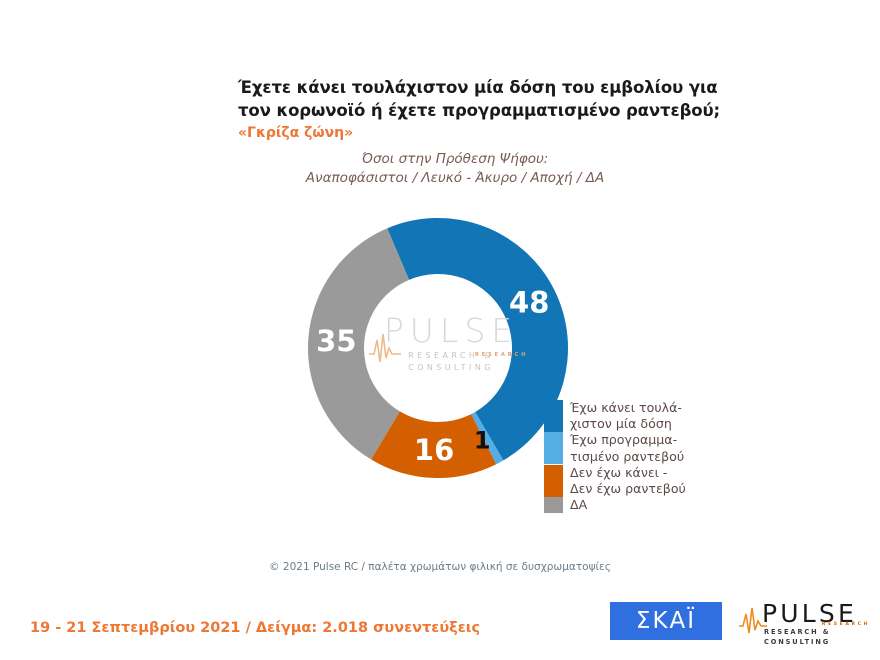  What do you see at coordinates (482, 441) in the screenshot?
I see `donut-slice-value: 1` at bounding box center [482, 441].